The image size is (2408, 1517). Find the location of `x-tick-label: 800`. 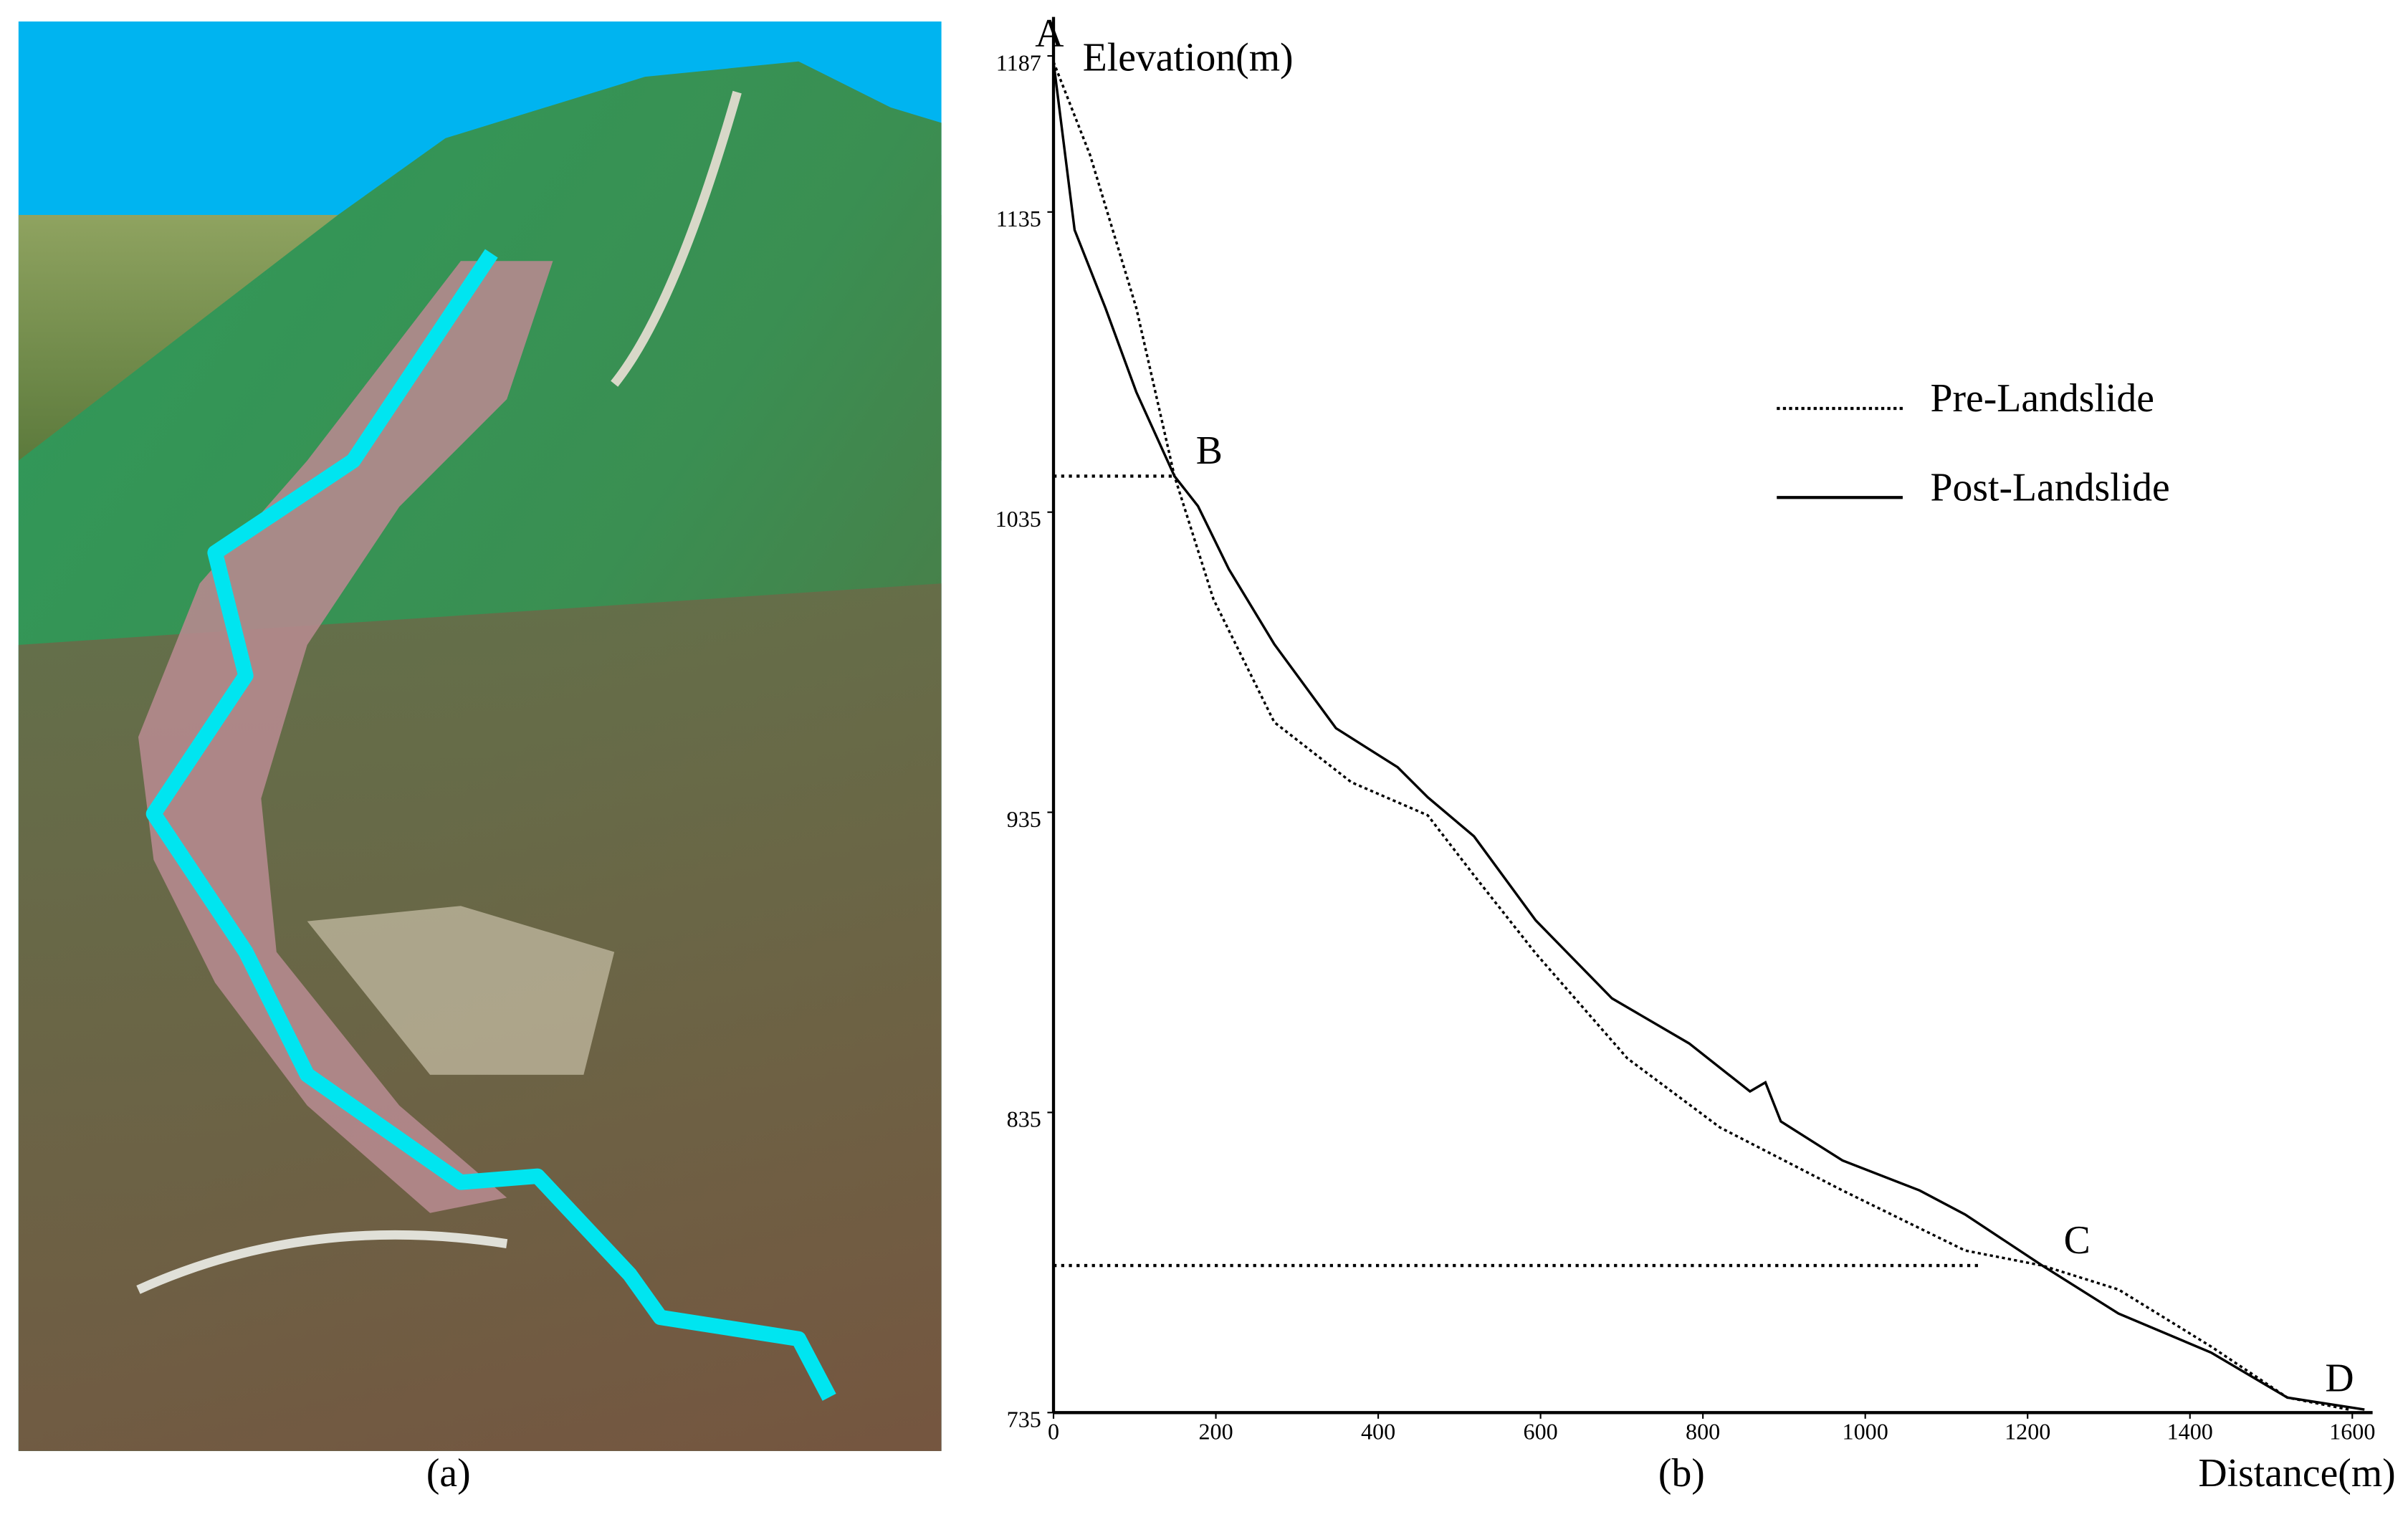

x-tick-label: 800 is located at coordinates (1703, 1432).